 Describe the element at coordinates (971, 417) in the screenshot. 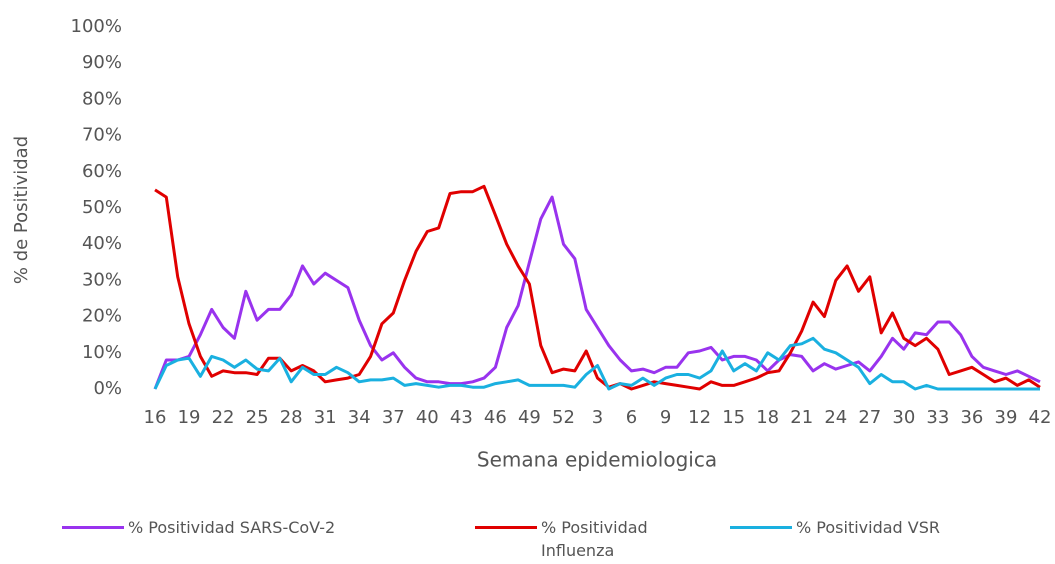

I see `x-tick-label: 36` at that location.